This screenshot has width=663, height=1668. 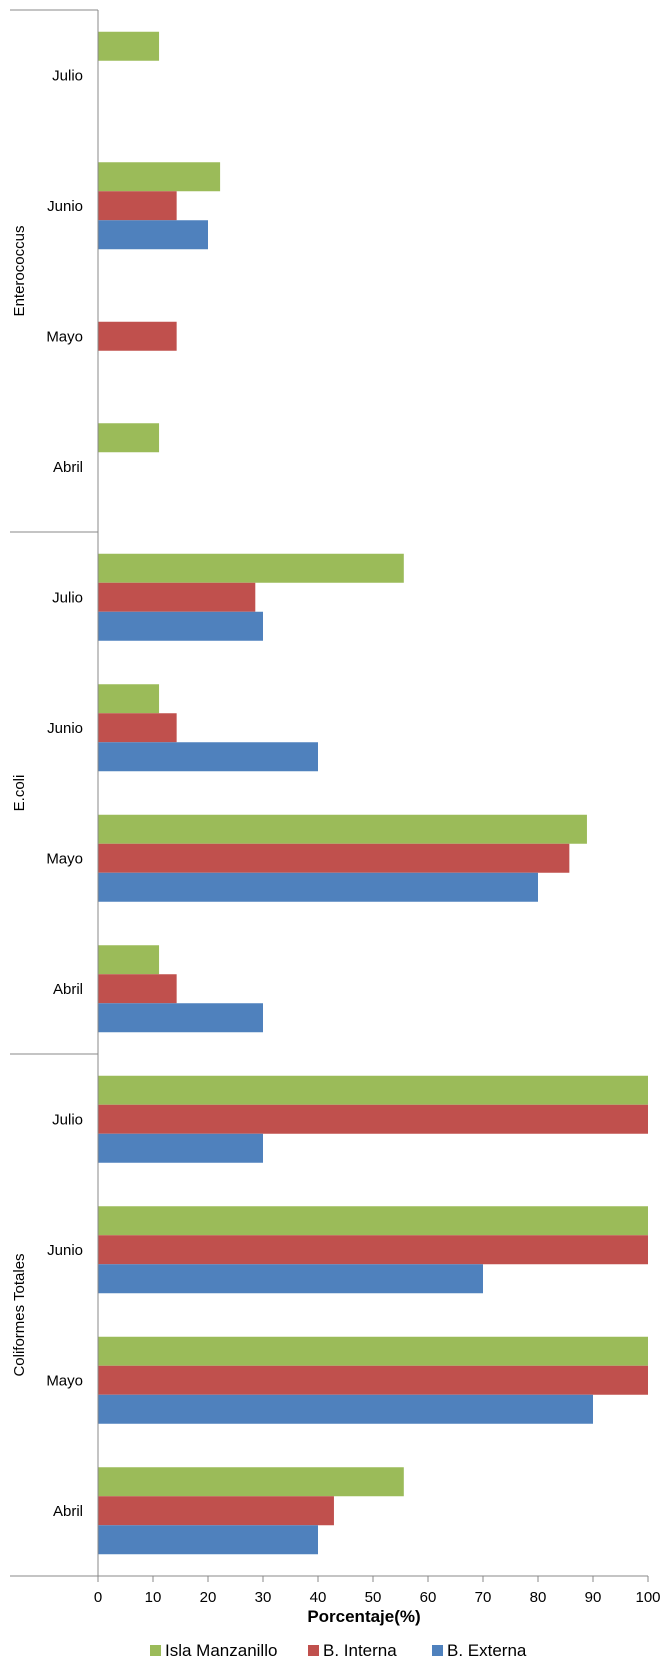 I want to click on legend-label: B. Externa, so click(x=487, y=1650).